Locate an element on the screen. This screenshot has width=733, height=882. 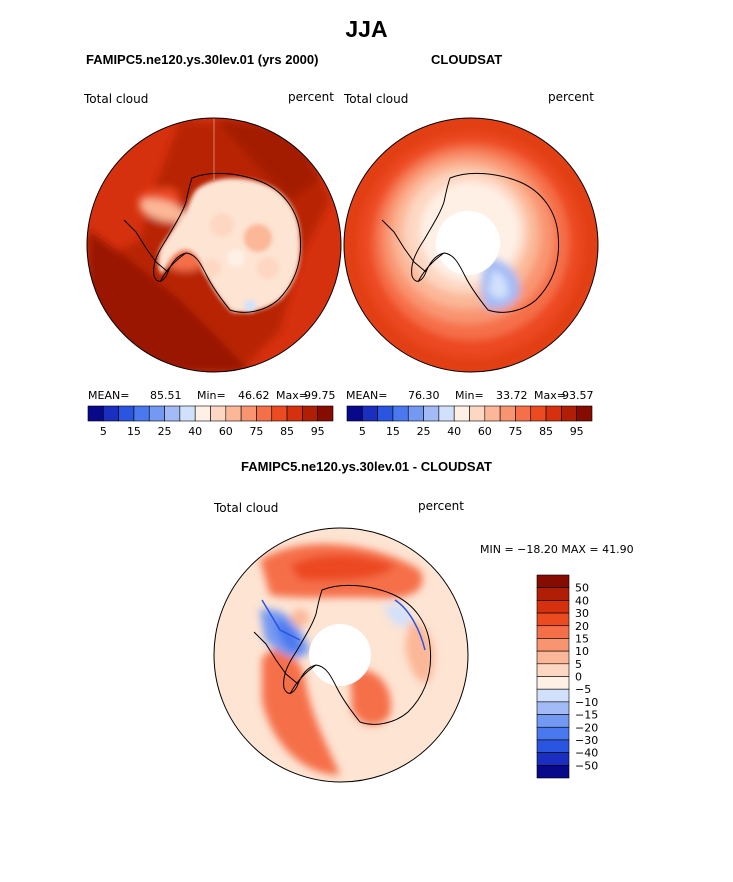
panel2-mean-label: MEAN= is located at coordinates (367, 395).